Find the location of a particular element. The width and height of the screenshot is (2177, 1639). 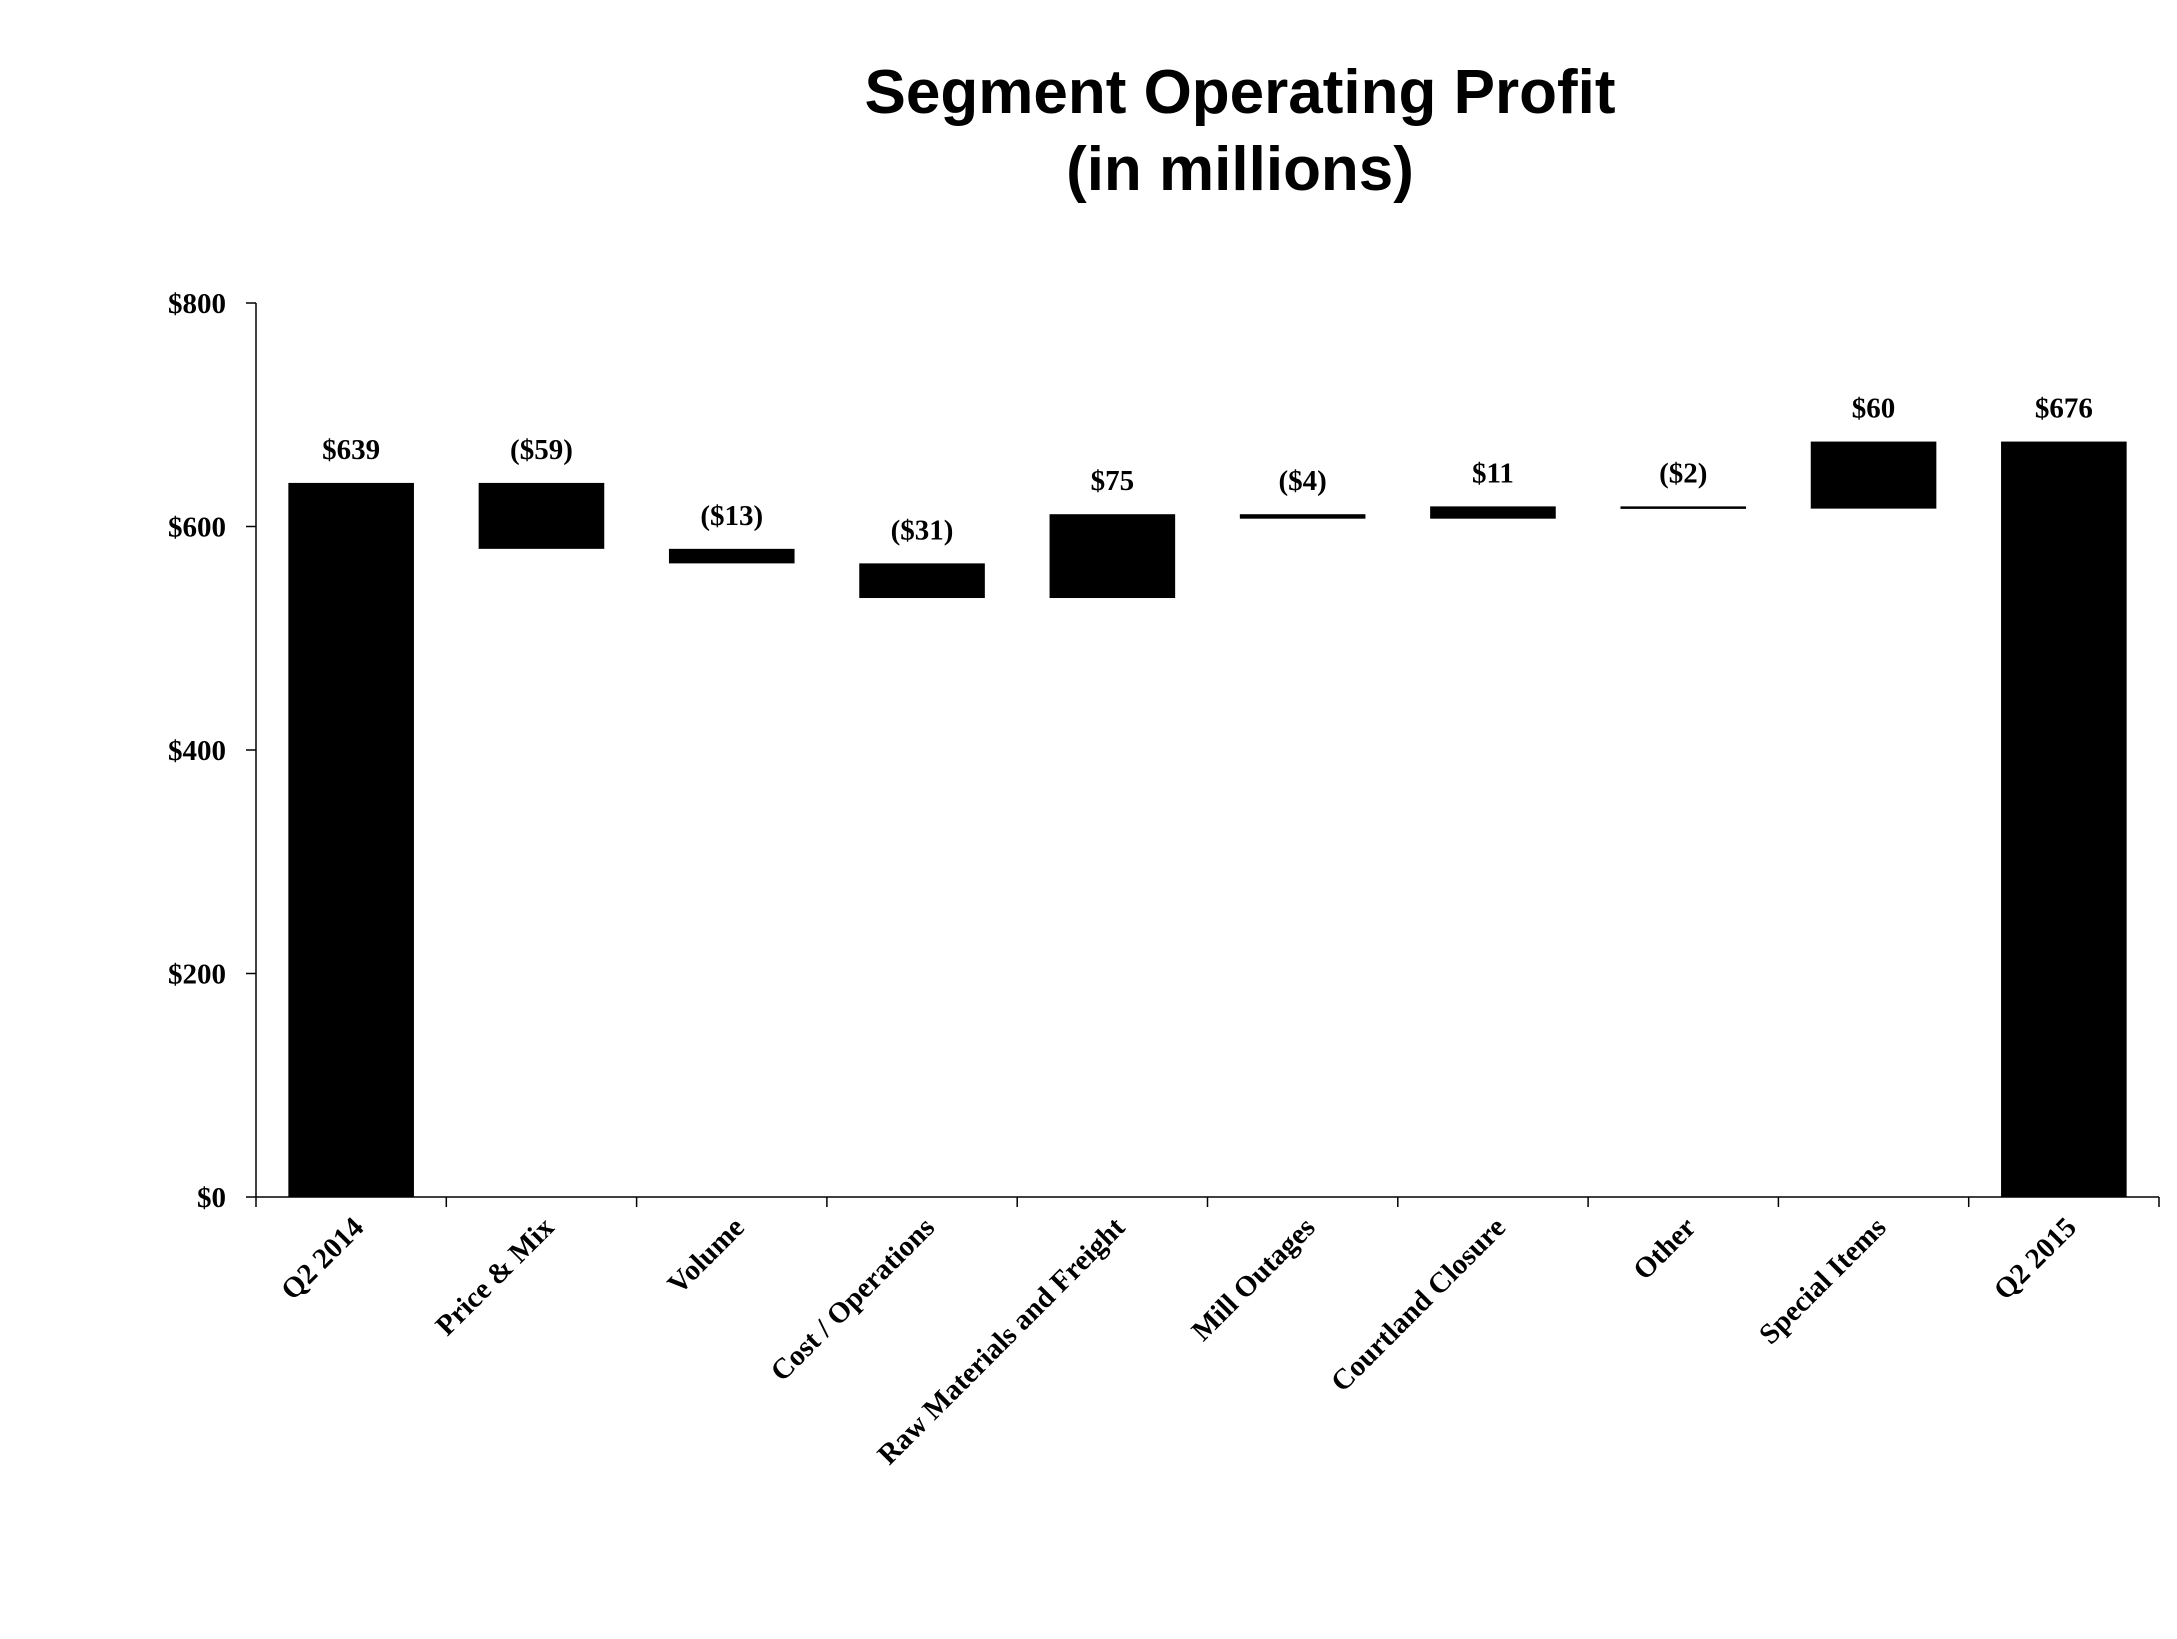

chart-title-line1: Segment Operating Profit is located at coordinates (1240, 92).